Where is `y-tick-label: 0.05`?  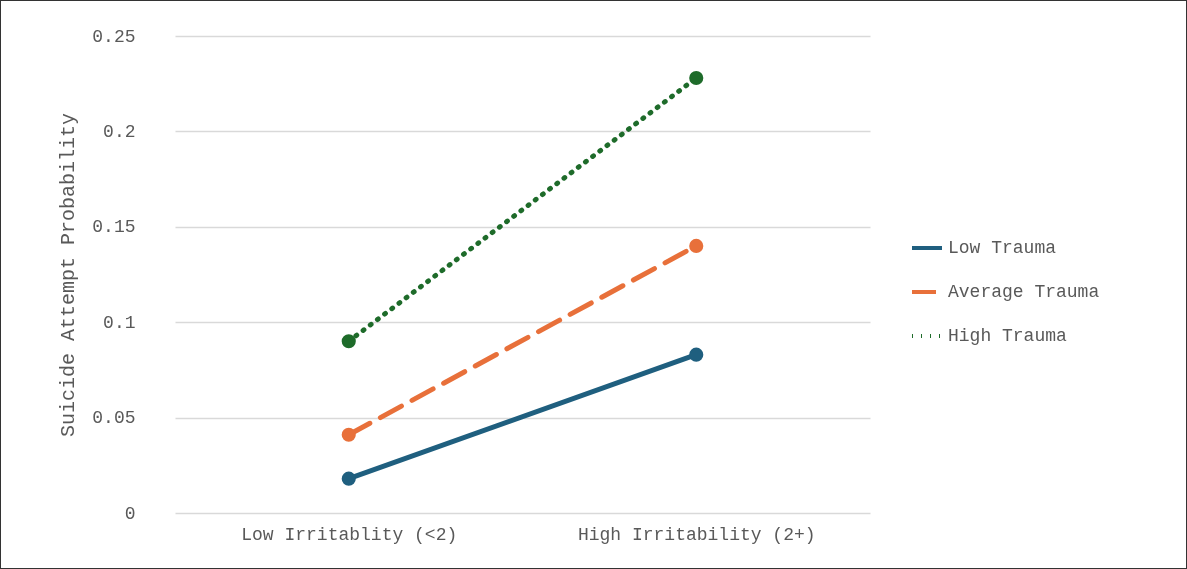 y-tick-label: 0.05 is located at coordinates (114, 418).